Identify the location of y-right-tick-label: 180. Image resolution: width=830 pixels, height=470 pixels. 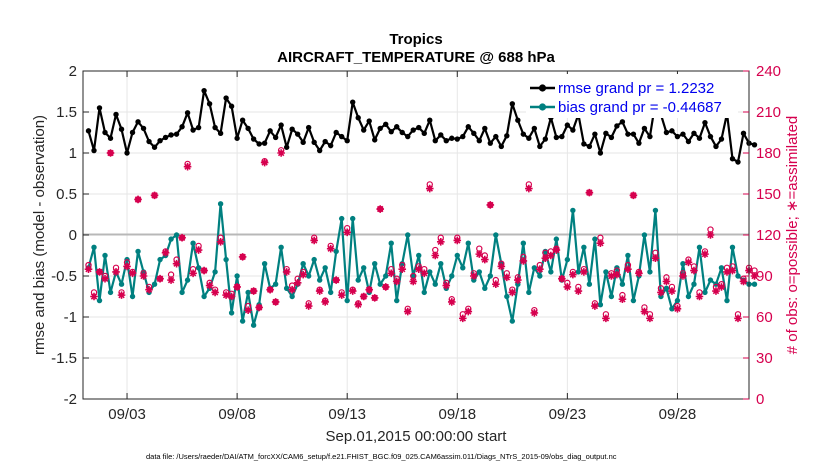
(768, 153).